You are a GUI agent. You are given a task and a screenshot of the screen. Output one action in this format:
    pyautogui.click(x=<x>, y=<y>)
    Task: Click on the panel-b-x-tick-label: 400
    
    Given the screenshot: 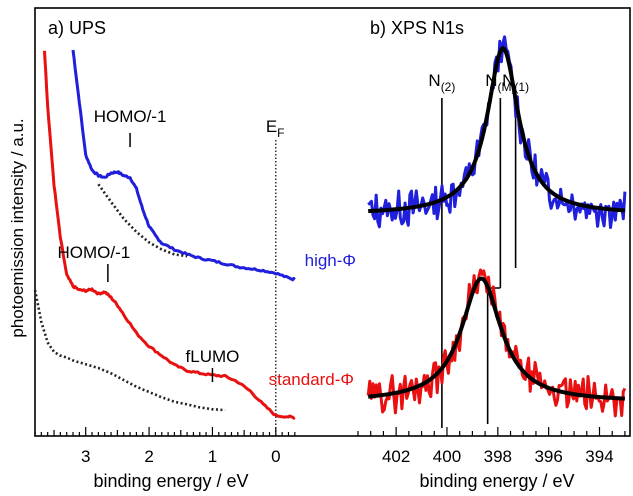 What is the action you would take?
    pyautogui.click(x=447, y=456)
    